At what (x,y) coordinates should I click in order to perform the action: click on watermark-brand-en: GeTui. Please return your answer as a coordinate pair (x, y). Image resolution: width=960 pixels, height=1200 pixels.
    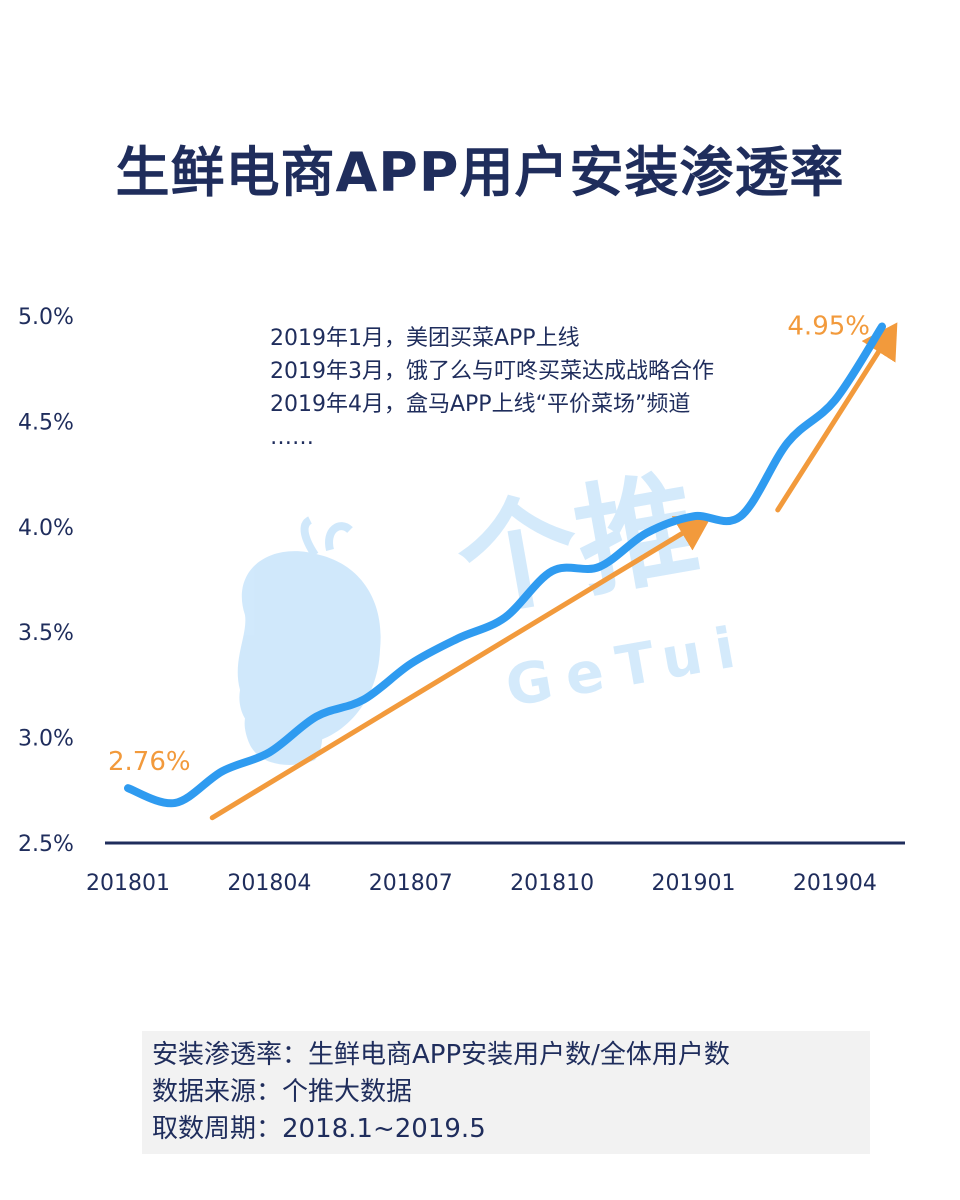
    Looking at the image, I should click on (627, 666).